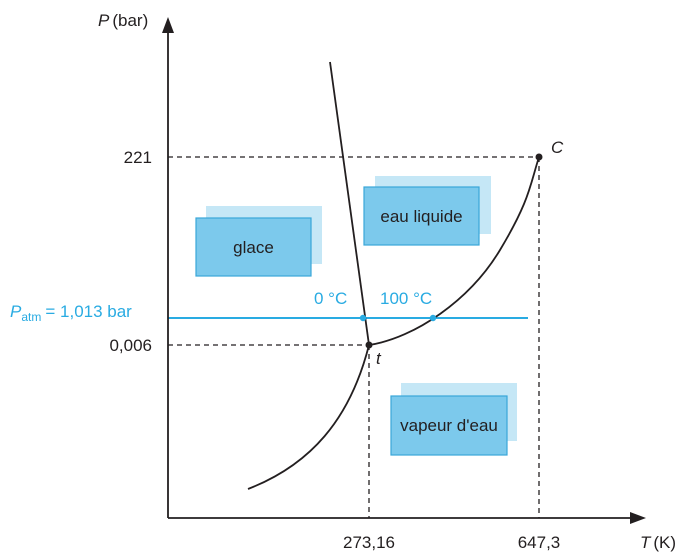  I want to click on region-label-glace: glace, so click(253, 247).